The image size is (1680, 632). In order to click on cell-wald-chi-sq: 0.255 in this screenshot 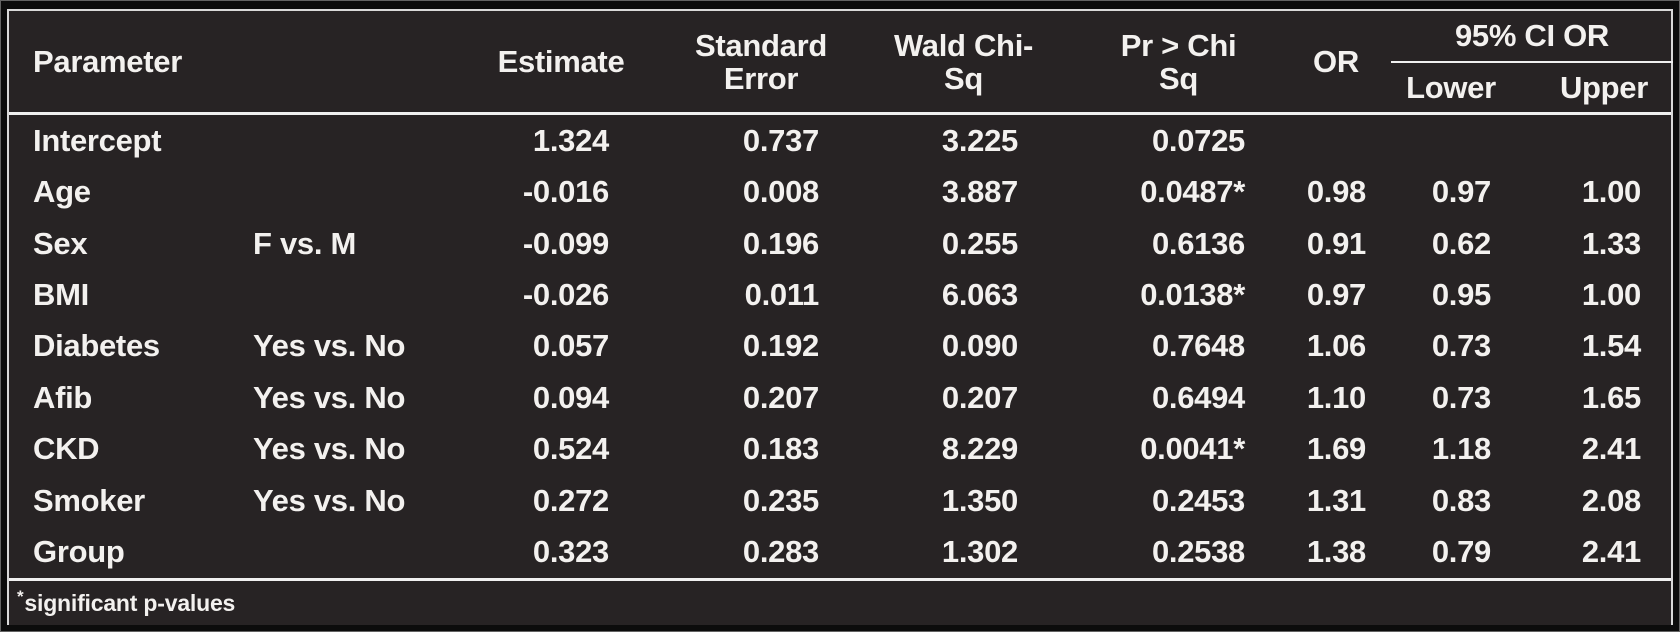, I will do `click(979, 243)`.